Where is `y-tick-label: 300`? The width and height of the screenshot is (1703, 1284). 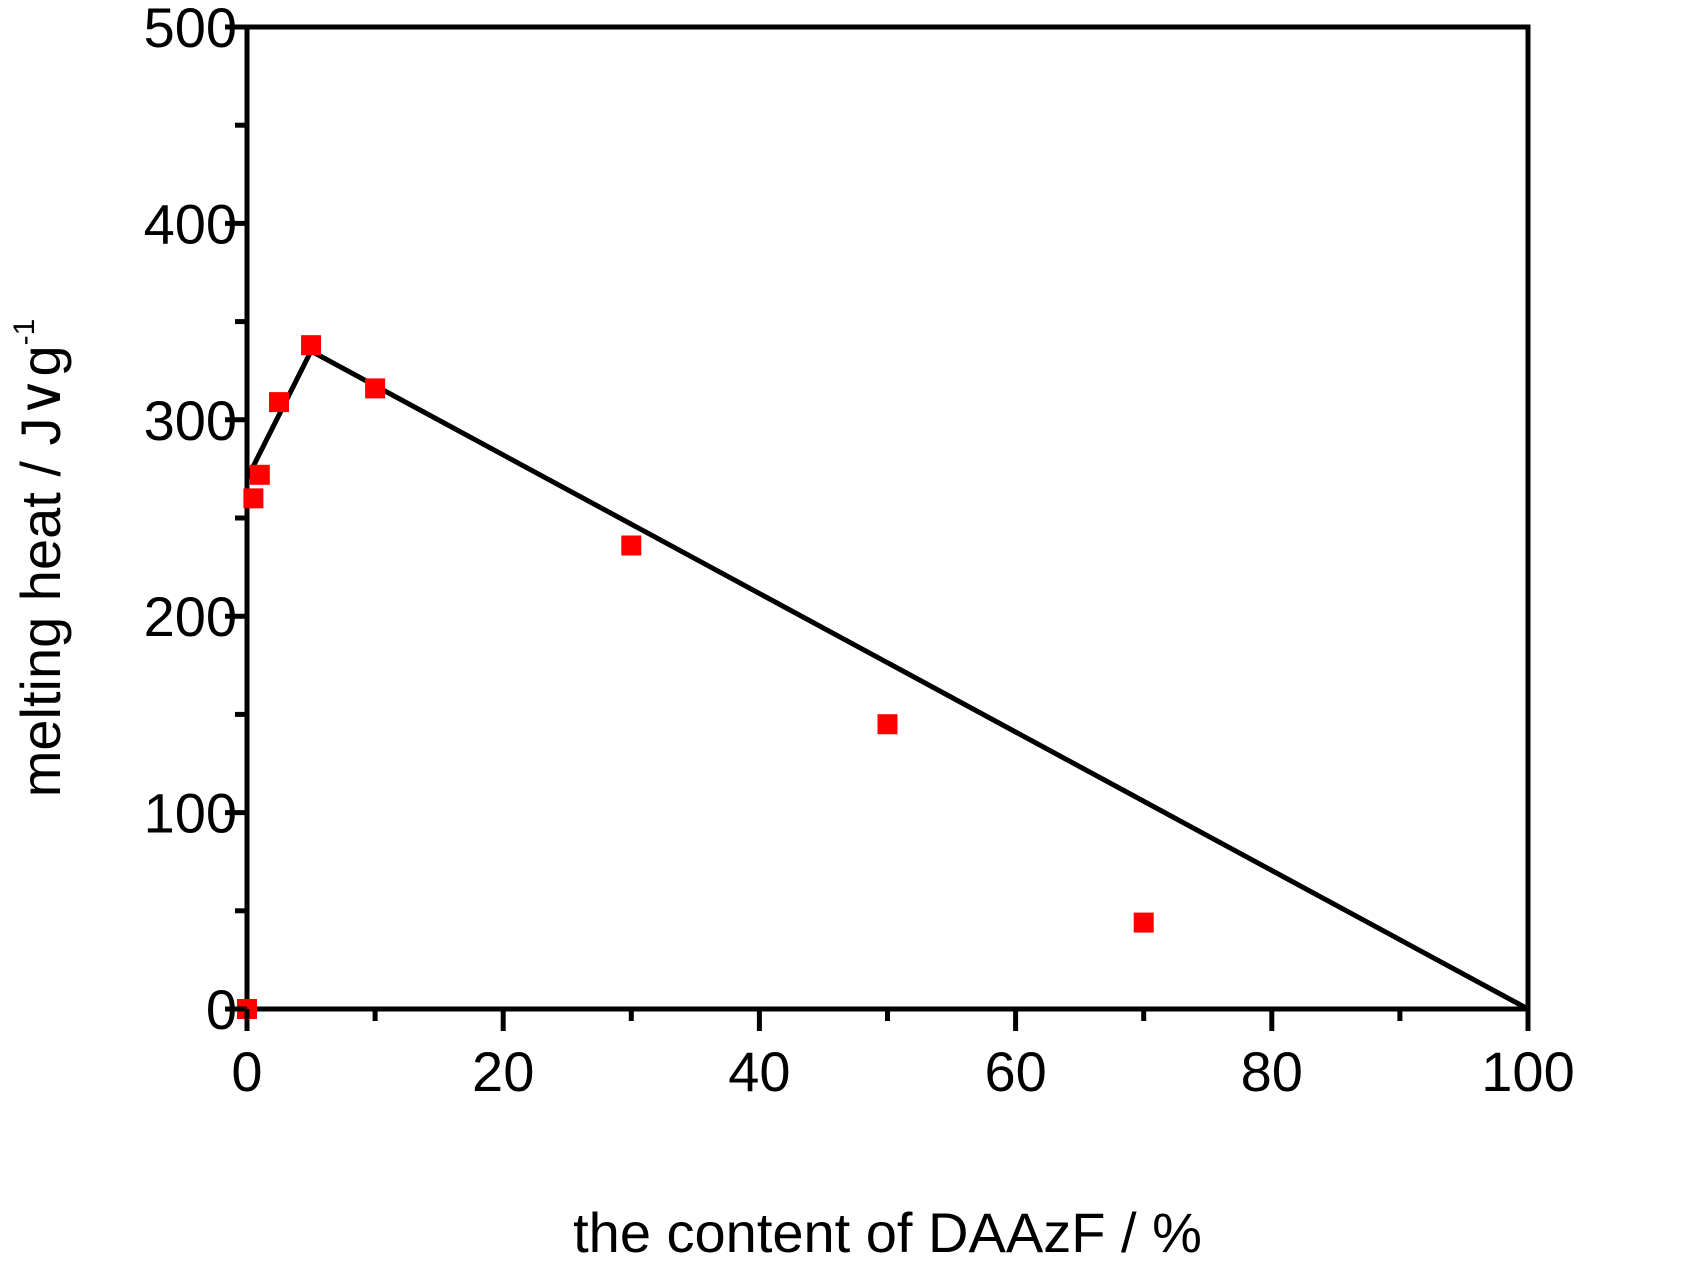 y-tick-label: 300 is located at coordinates (190, 420).